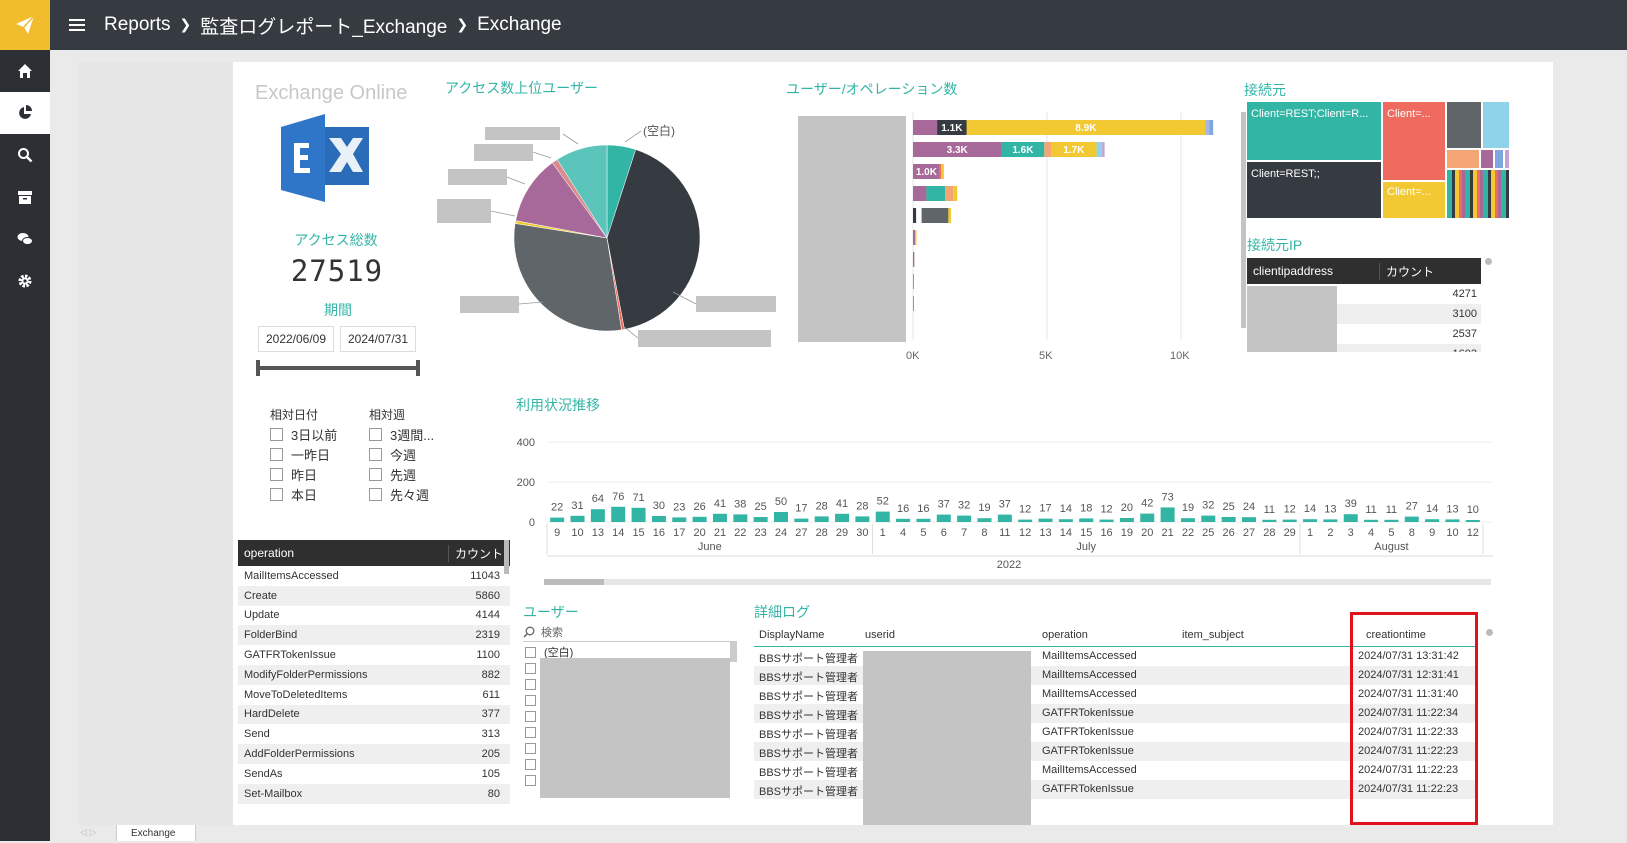 The width and height of the screenshot is (1627, 843). I want to click on sidebar-item-reports, so click(25, 113).